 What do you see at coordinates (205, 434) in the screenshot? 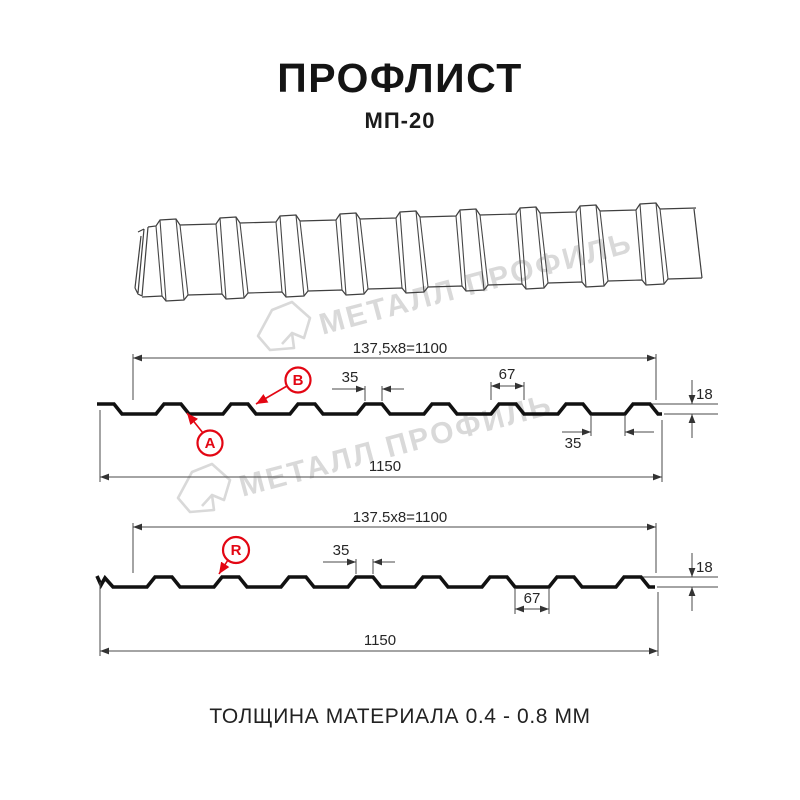
I see `label-a: А` at bounding box center [205, 434].